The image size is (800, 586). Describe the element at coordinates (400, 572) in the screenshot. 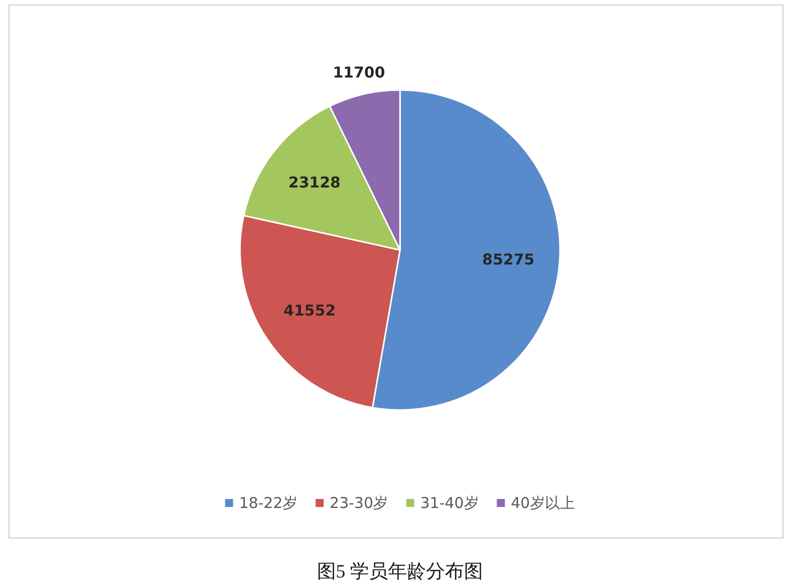

I see `title: 图5 学员年龄分布图` at that location.